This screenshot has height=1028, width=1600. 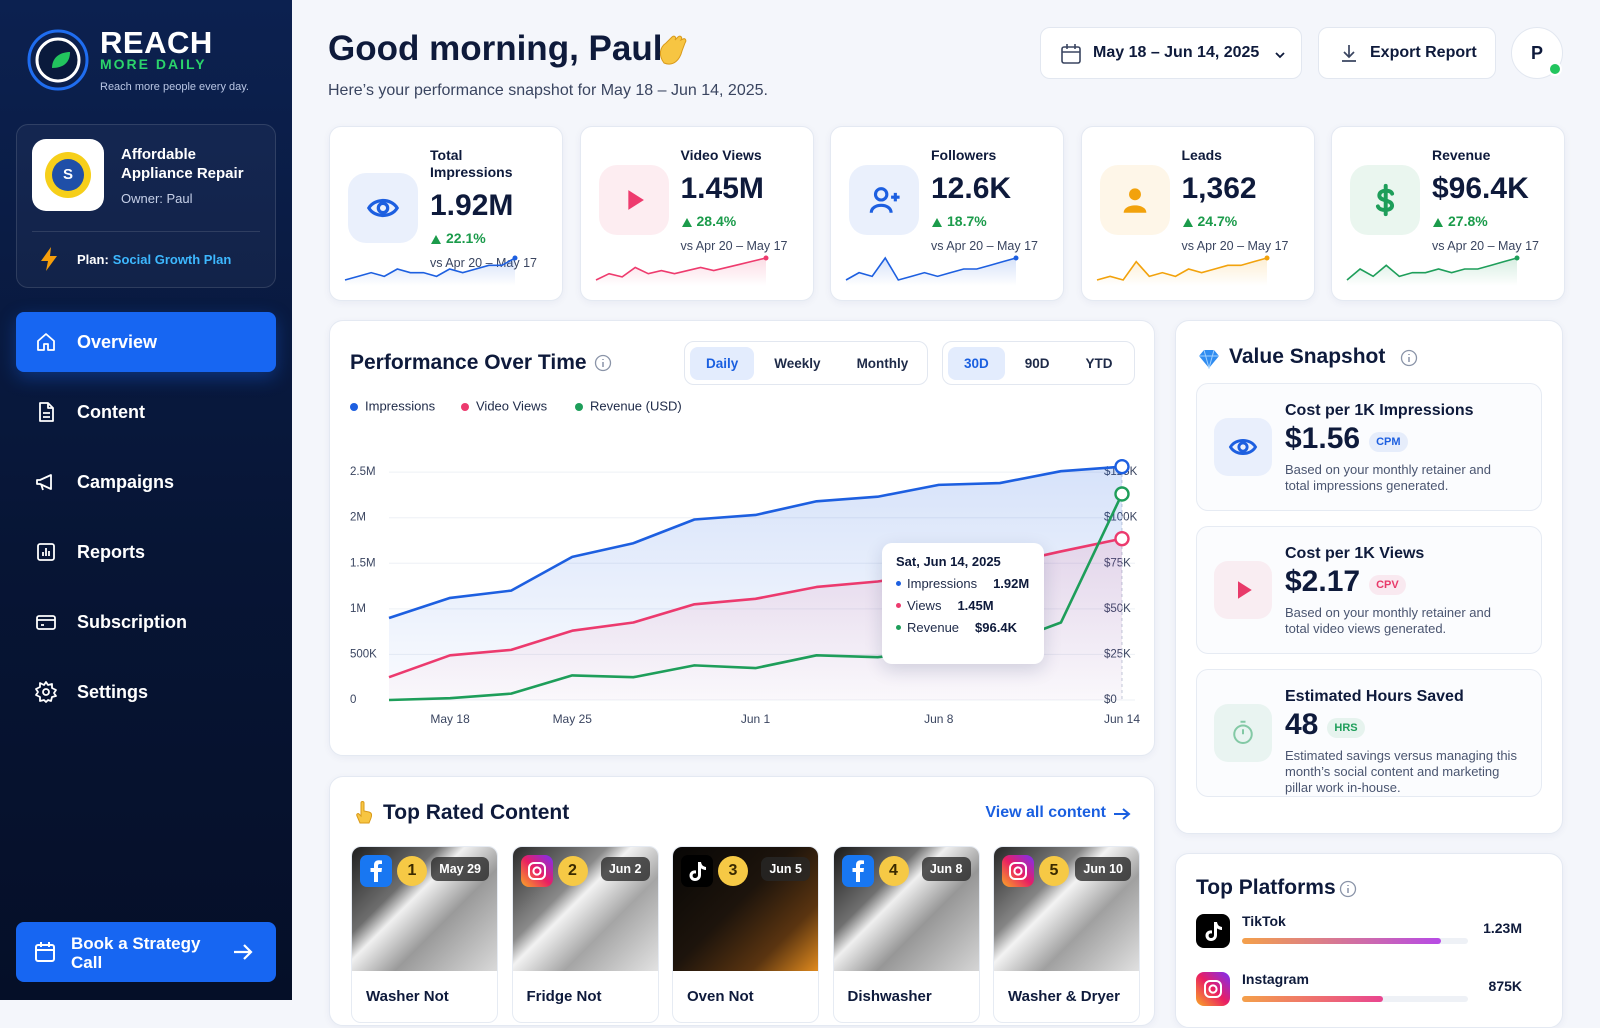 What do you see at coordinates (68, 175) in the screenshot?
I see `logo-letter: S` at bounding box center [68, 175].